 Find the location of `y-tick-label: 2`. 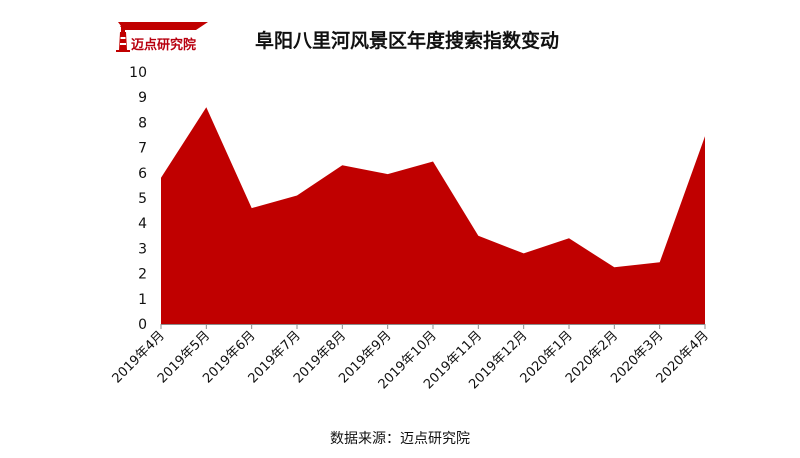

y-tick-label: 2 is located at coordinates (142, 275).